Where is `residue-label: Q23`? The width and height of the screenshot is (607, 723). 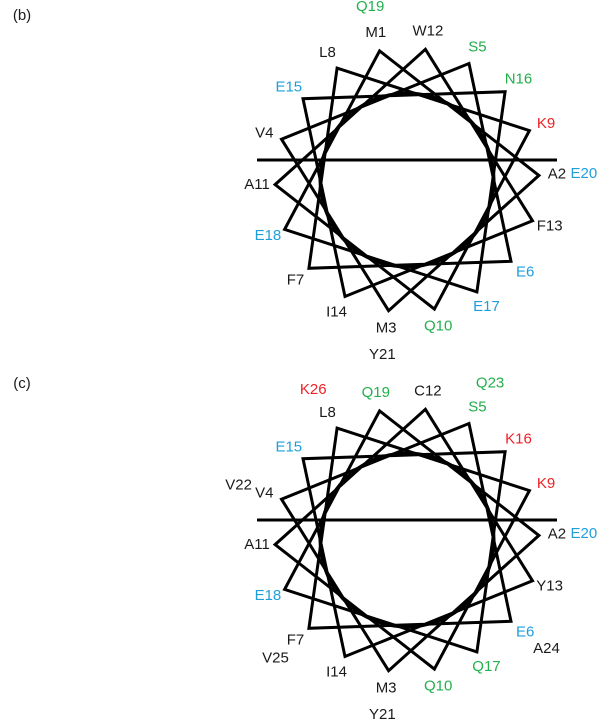 residue-label: Q23 is located at coordinates (490, 383).